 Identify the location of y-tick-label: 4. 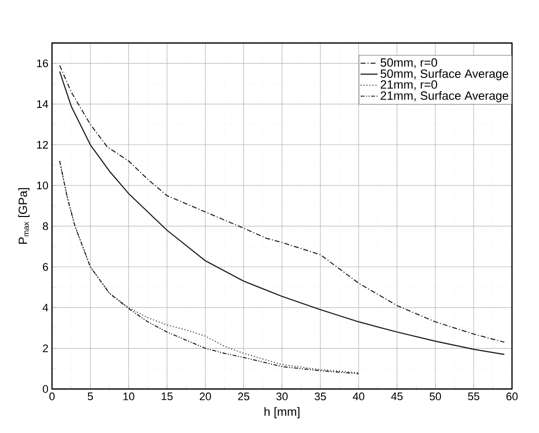
(45, 308).